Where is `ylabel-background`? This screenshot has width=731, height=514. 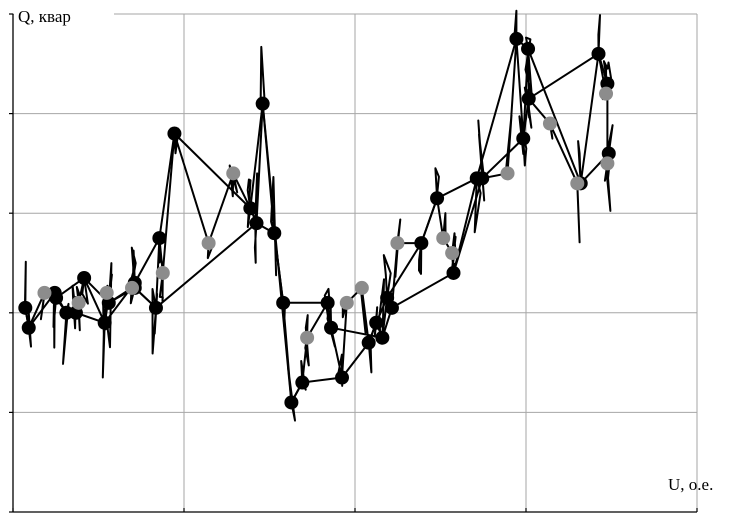 ylabel-background is located at coordinates (64, 16).